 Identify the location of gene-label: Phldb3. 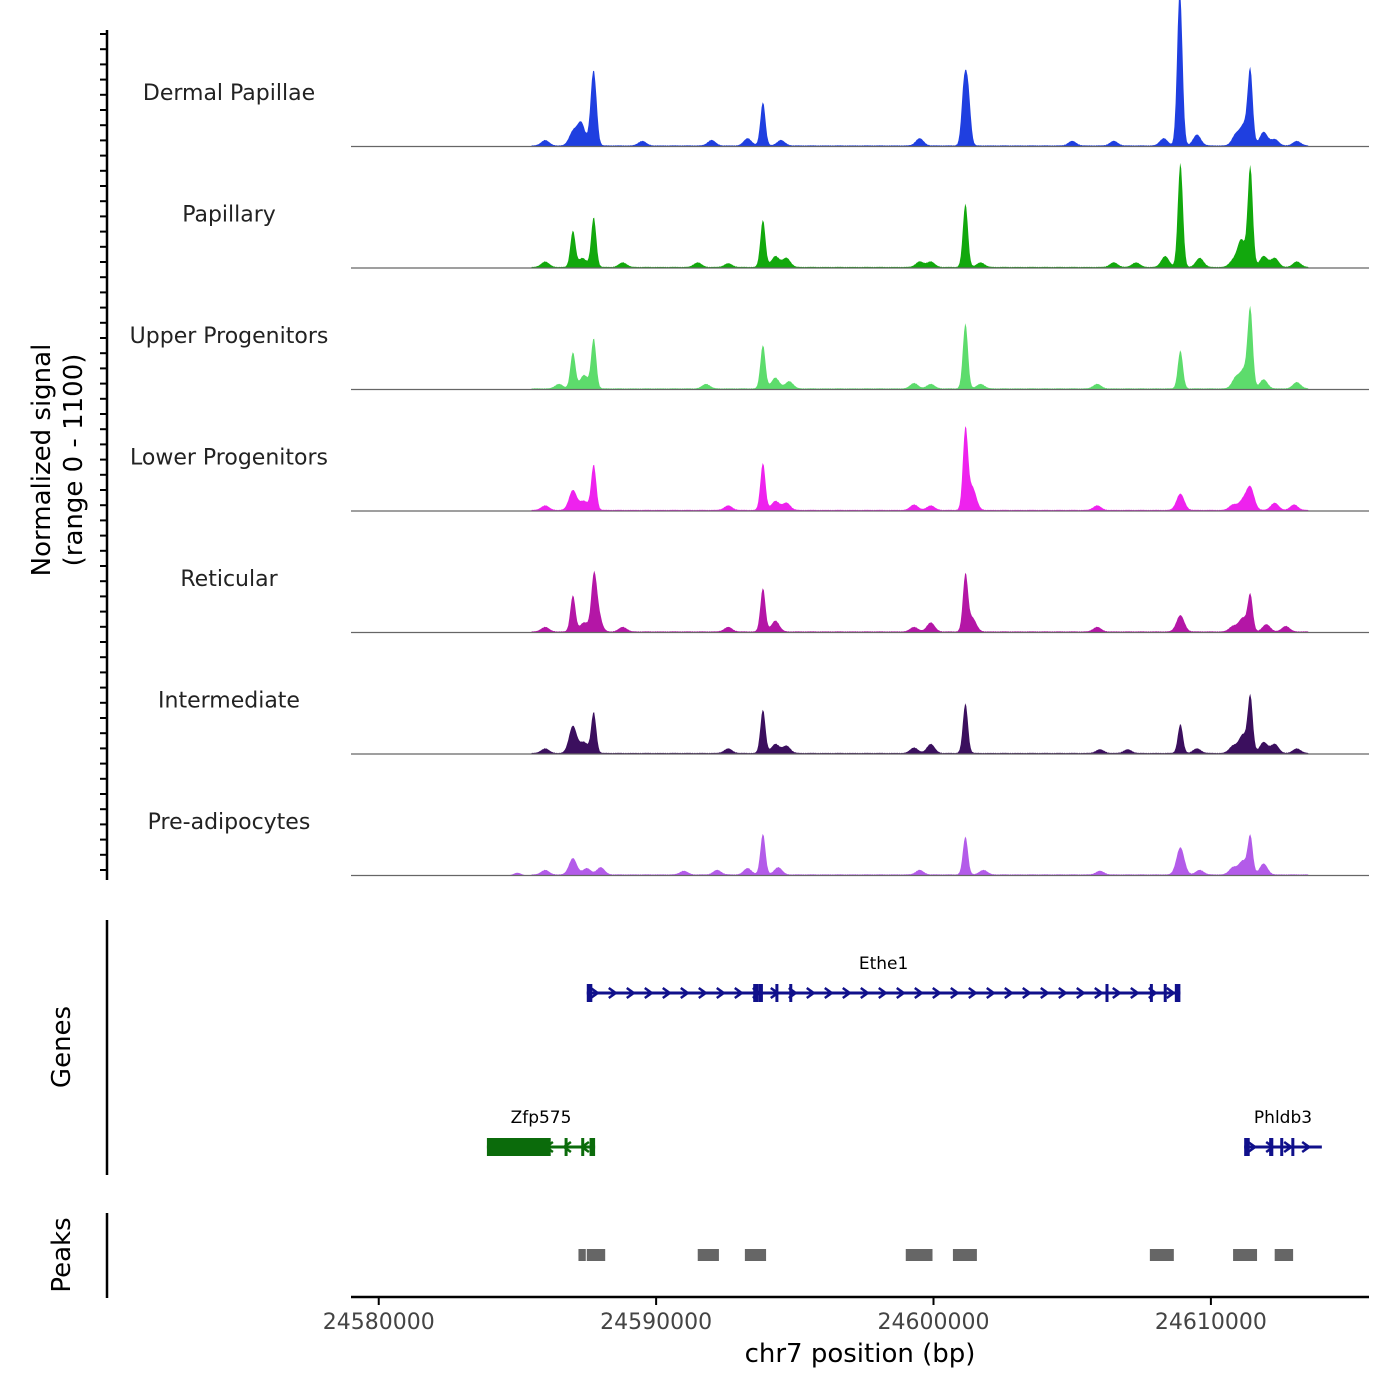
(1283, 1118).